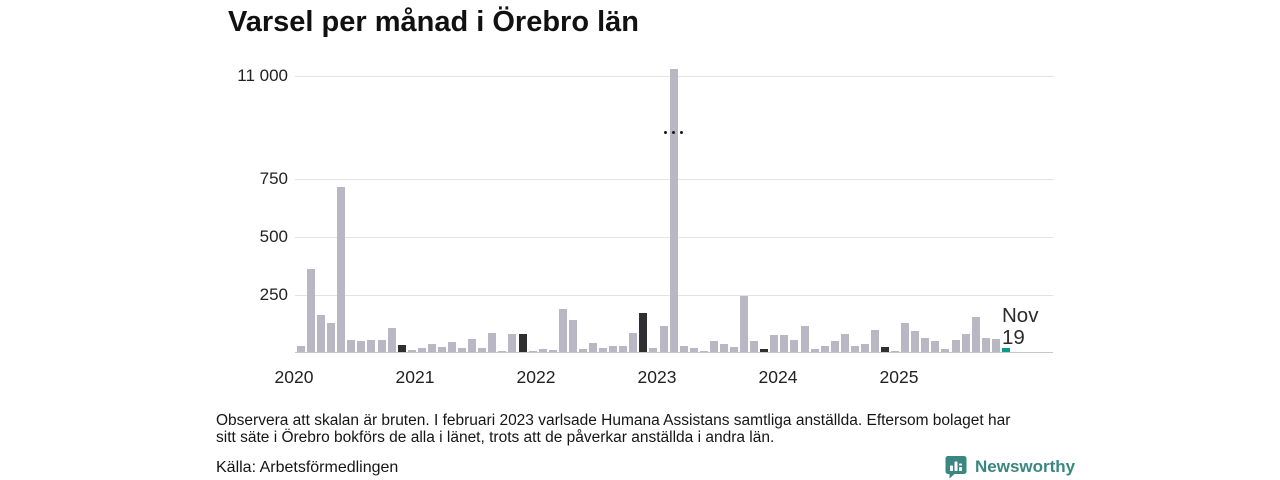 The width and height of the screenshot is (1280, 480). Describe the element at coordinates (778, 377) in the screenshot. I see `x-tick-label-2024: 2024` at that location.